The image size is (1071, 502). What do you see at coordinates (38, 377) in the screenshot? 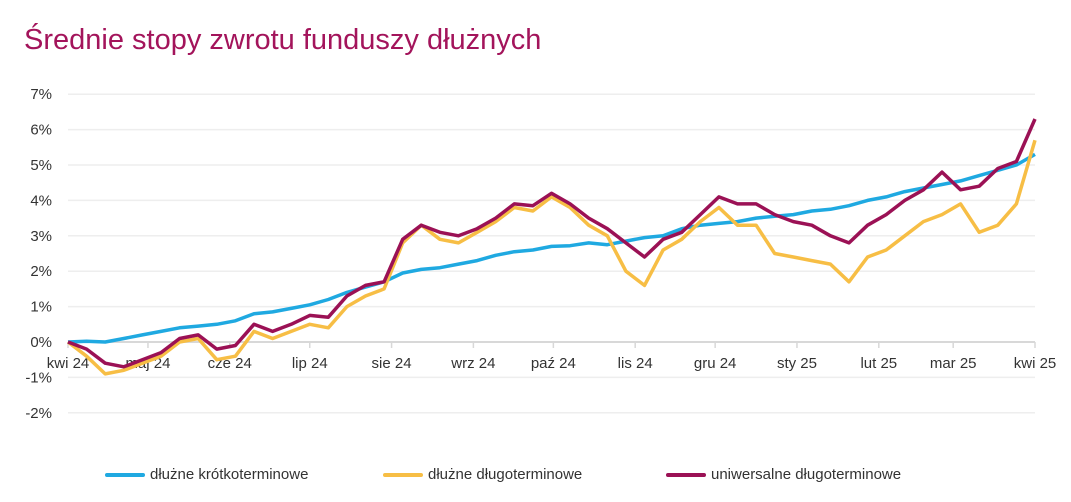
I see `y-tick-label: -1%` at bounding box center [38, 377].